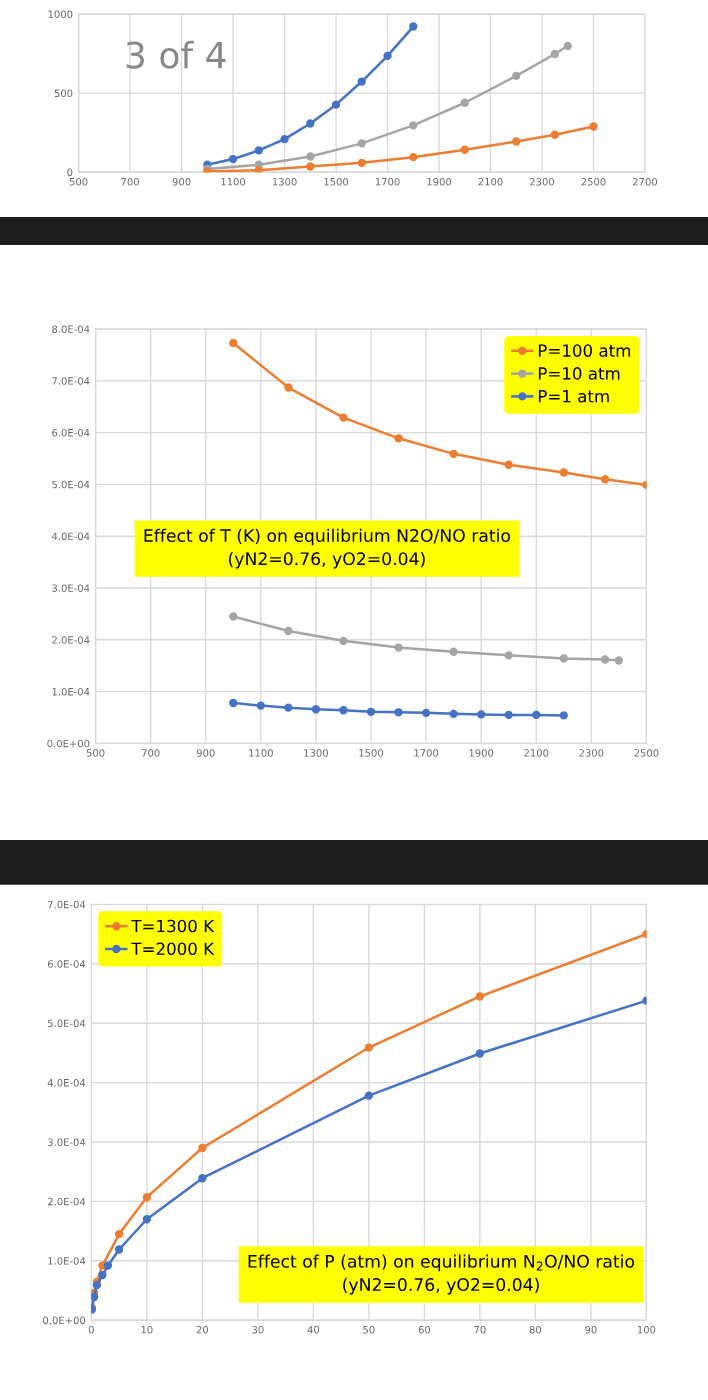 The width and height of the screenshot is (708, 1400). I want to click on annotation: 3 of 4, so click(176, 54).